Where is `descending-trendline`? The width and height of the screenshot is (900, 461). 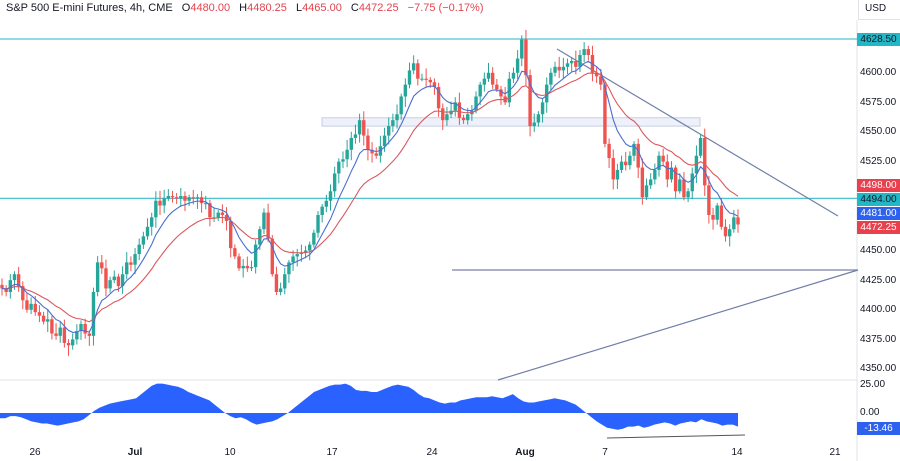 descending-trendline is located at coordinates (697, 132).